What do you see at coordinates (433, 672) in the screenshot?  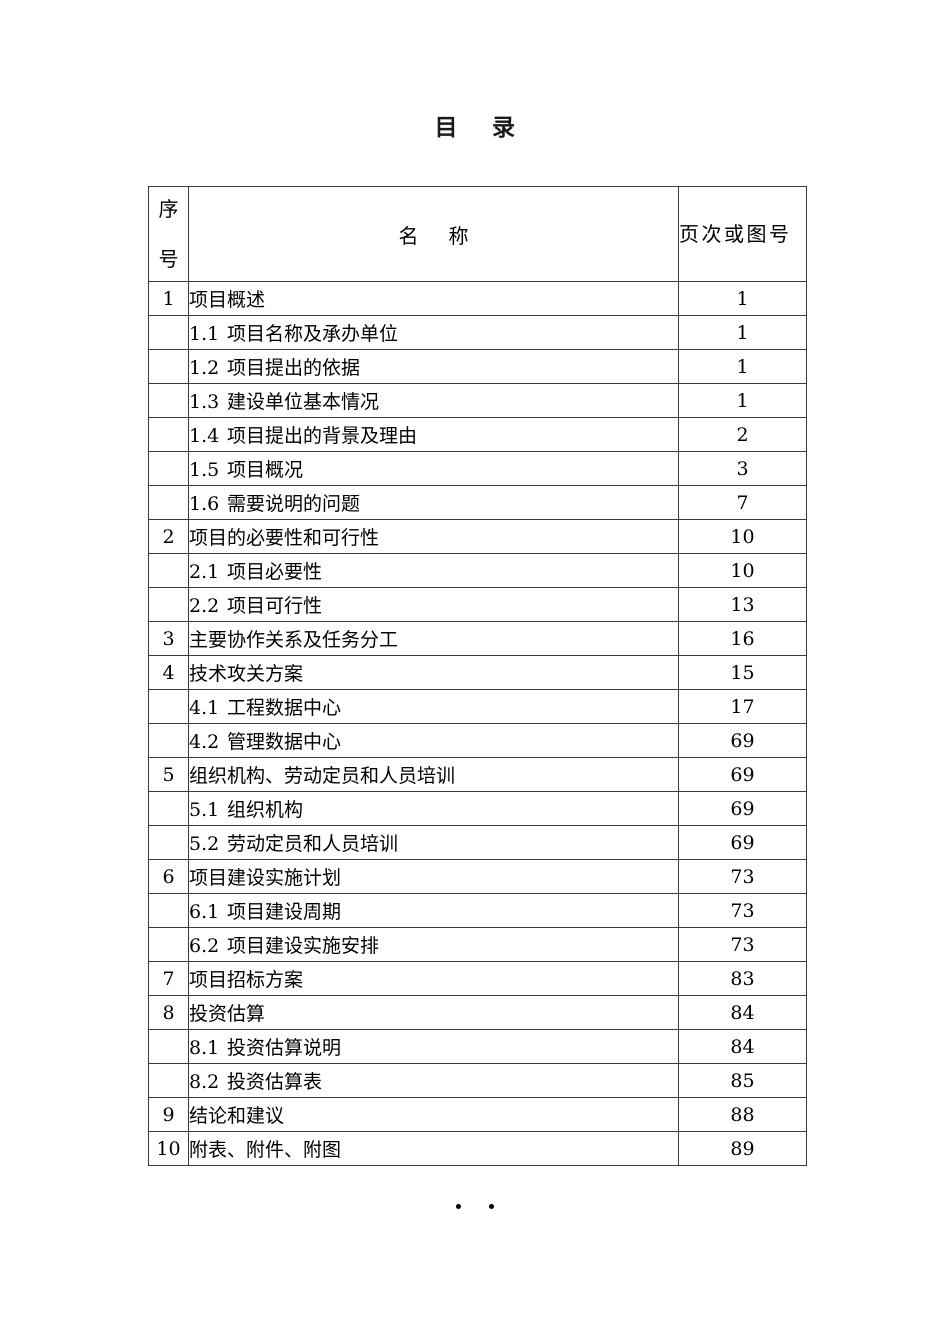 I see `cell-entry-name: 技术攻关方案` at bounding box center [433, 672].